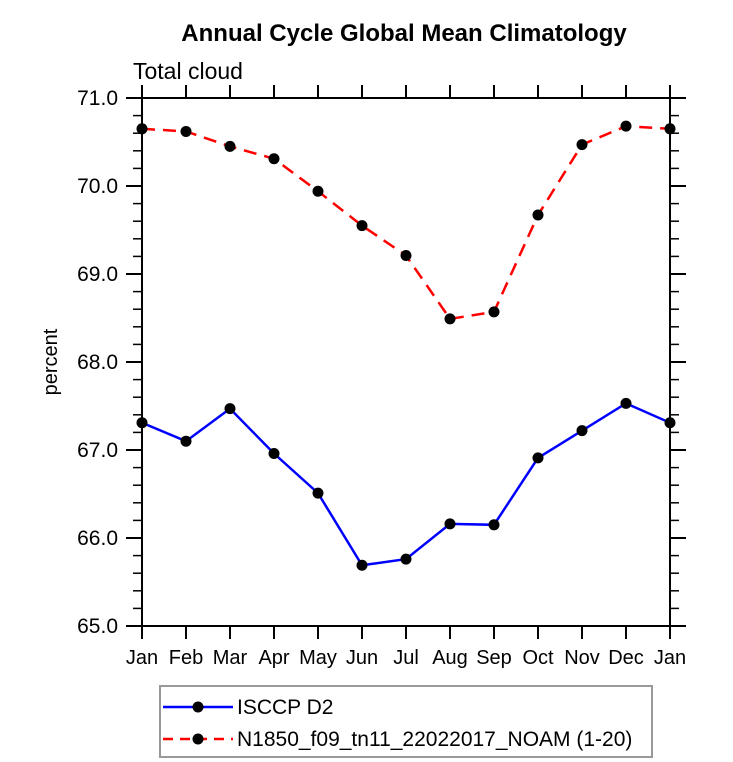 This screenshot has width=733, height=762. I want to click on plot-subtitle: Total cloud, so click(188, 71).